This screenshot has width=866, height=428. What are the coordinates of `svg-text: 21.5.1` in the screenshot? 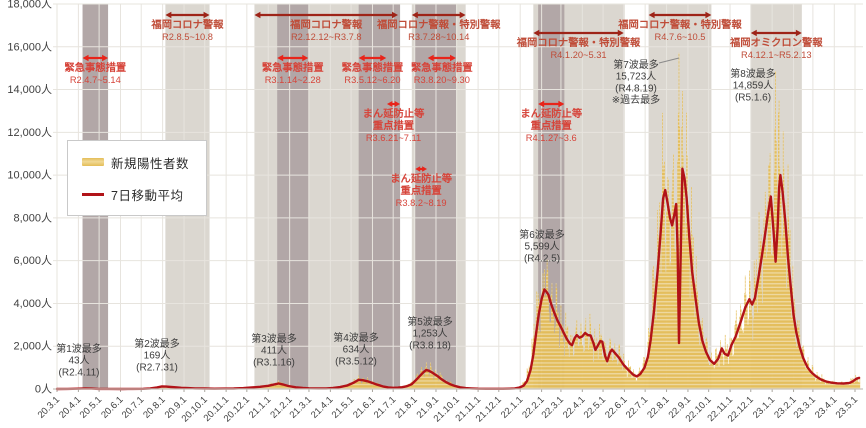 It's located at (343, 407).